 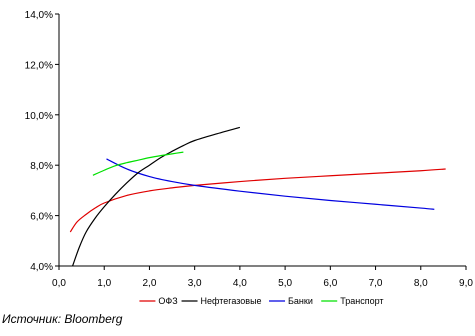 What do you see at coordinates (39, 65) in the screenshot?
I see `y-tick-label: 12,0%` at bounding box center [39, 65].